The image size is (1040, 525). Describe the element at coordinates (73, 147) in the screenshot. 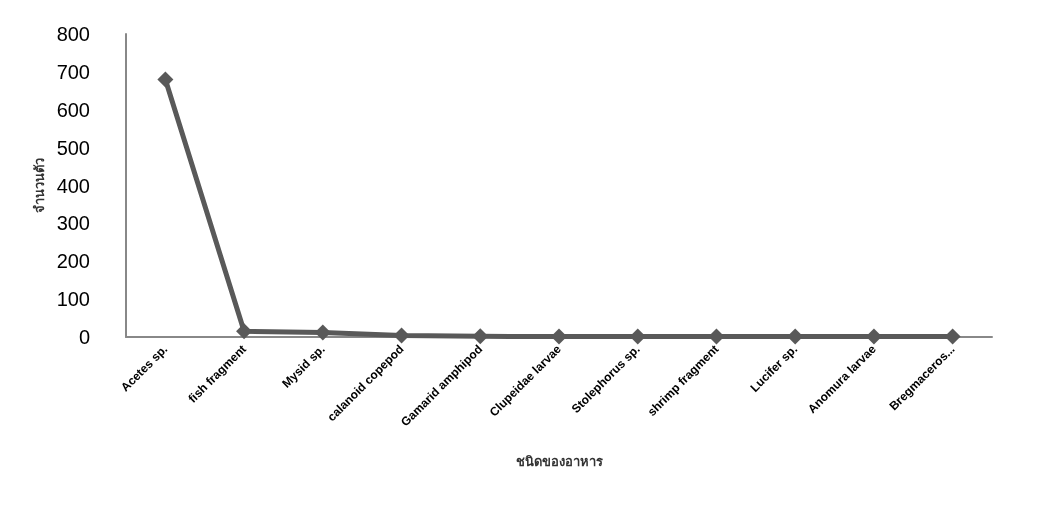

I see `y-tick-label: 500` at that location.